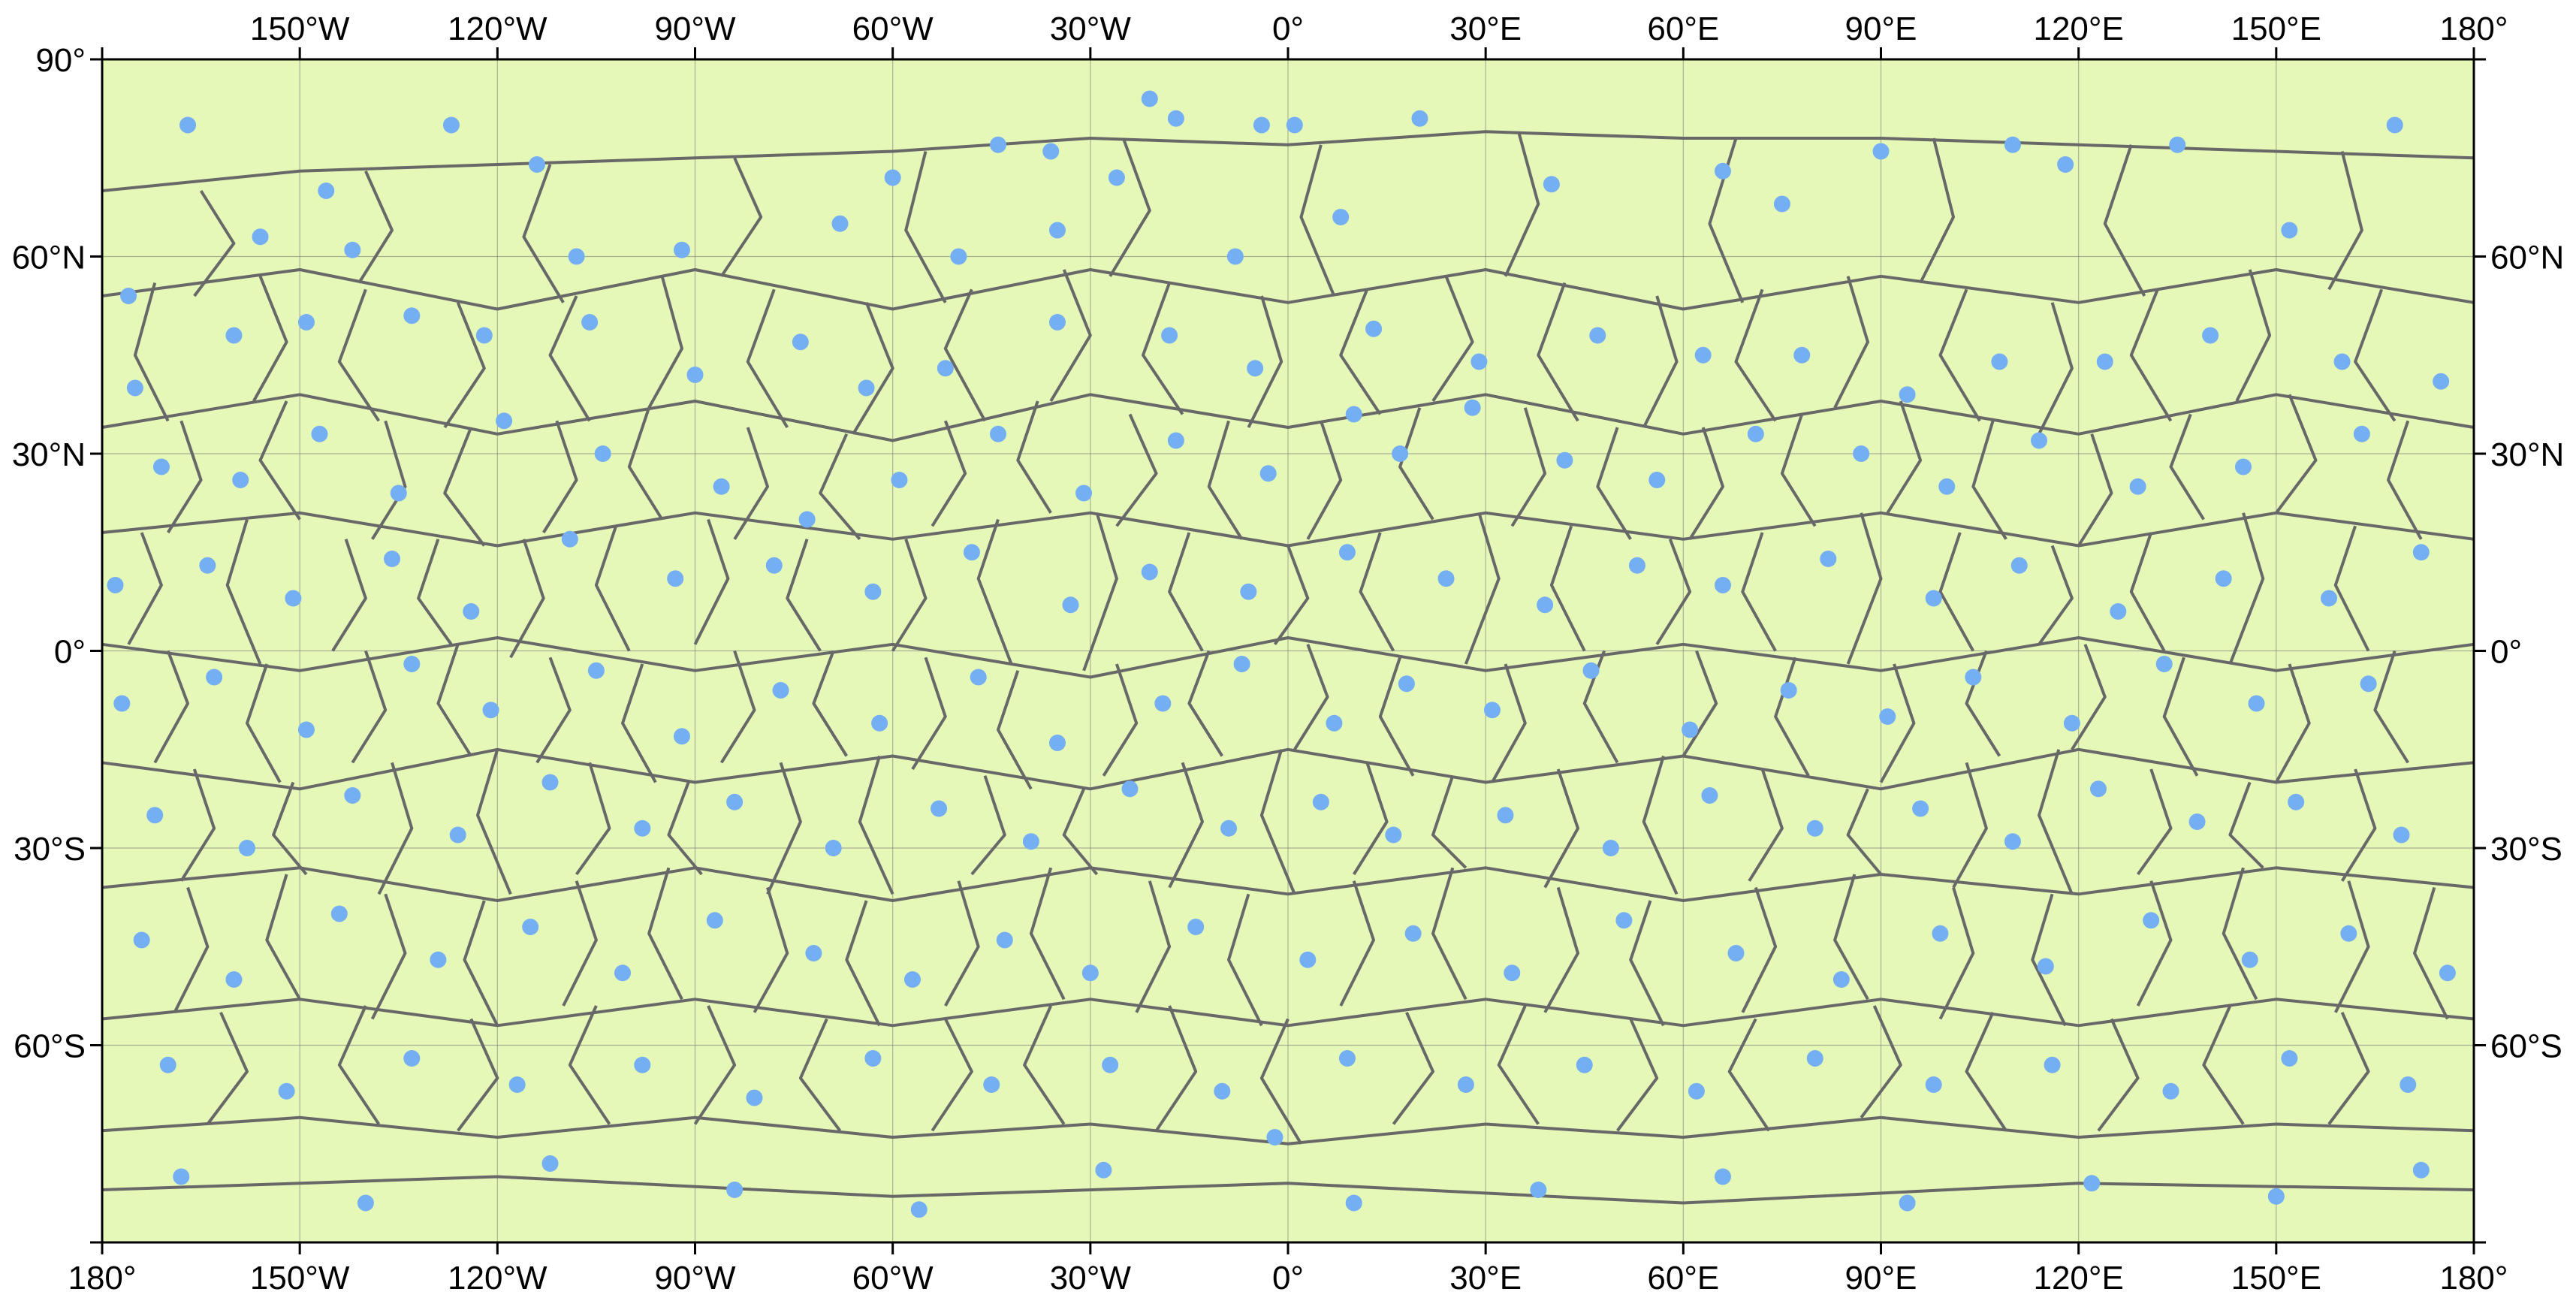 This screenshot has width=2576, height=1310. I want to click on bottom-longitude-label: 150°E, so click(2276, 1278).